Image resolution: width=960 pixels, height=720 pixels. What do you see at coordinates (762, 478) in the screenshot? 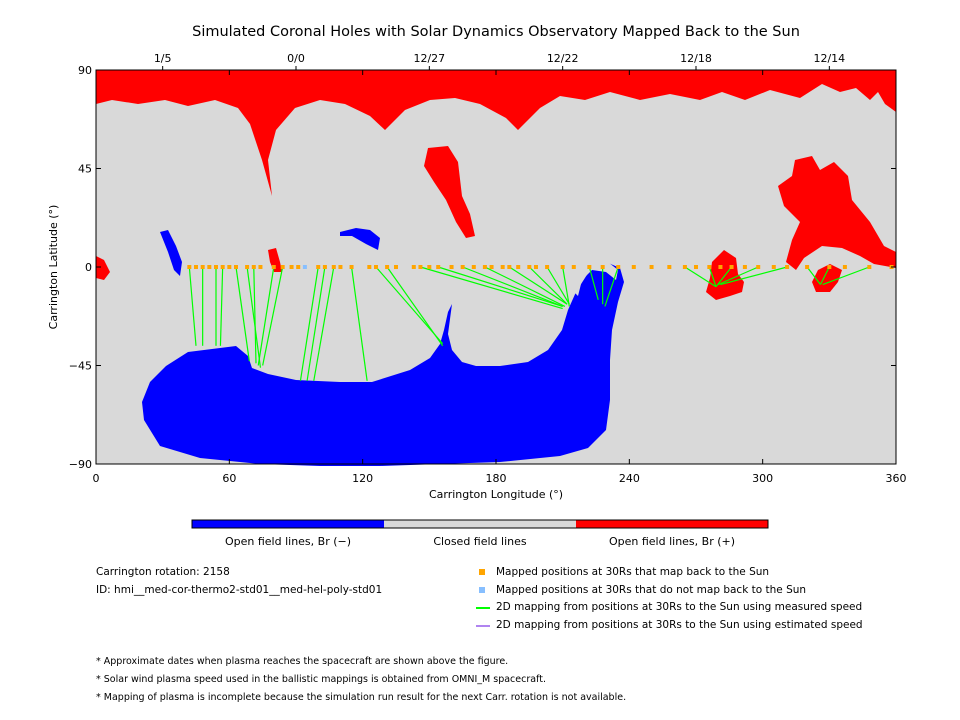
I see `x-tick-label: 300` at bounding box center [762, 478].